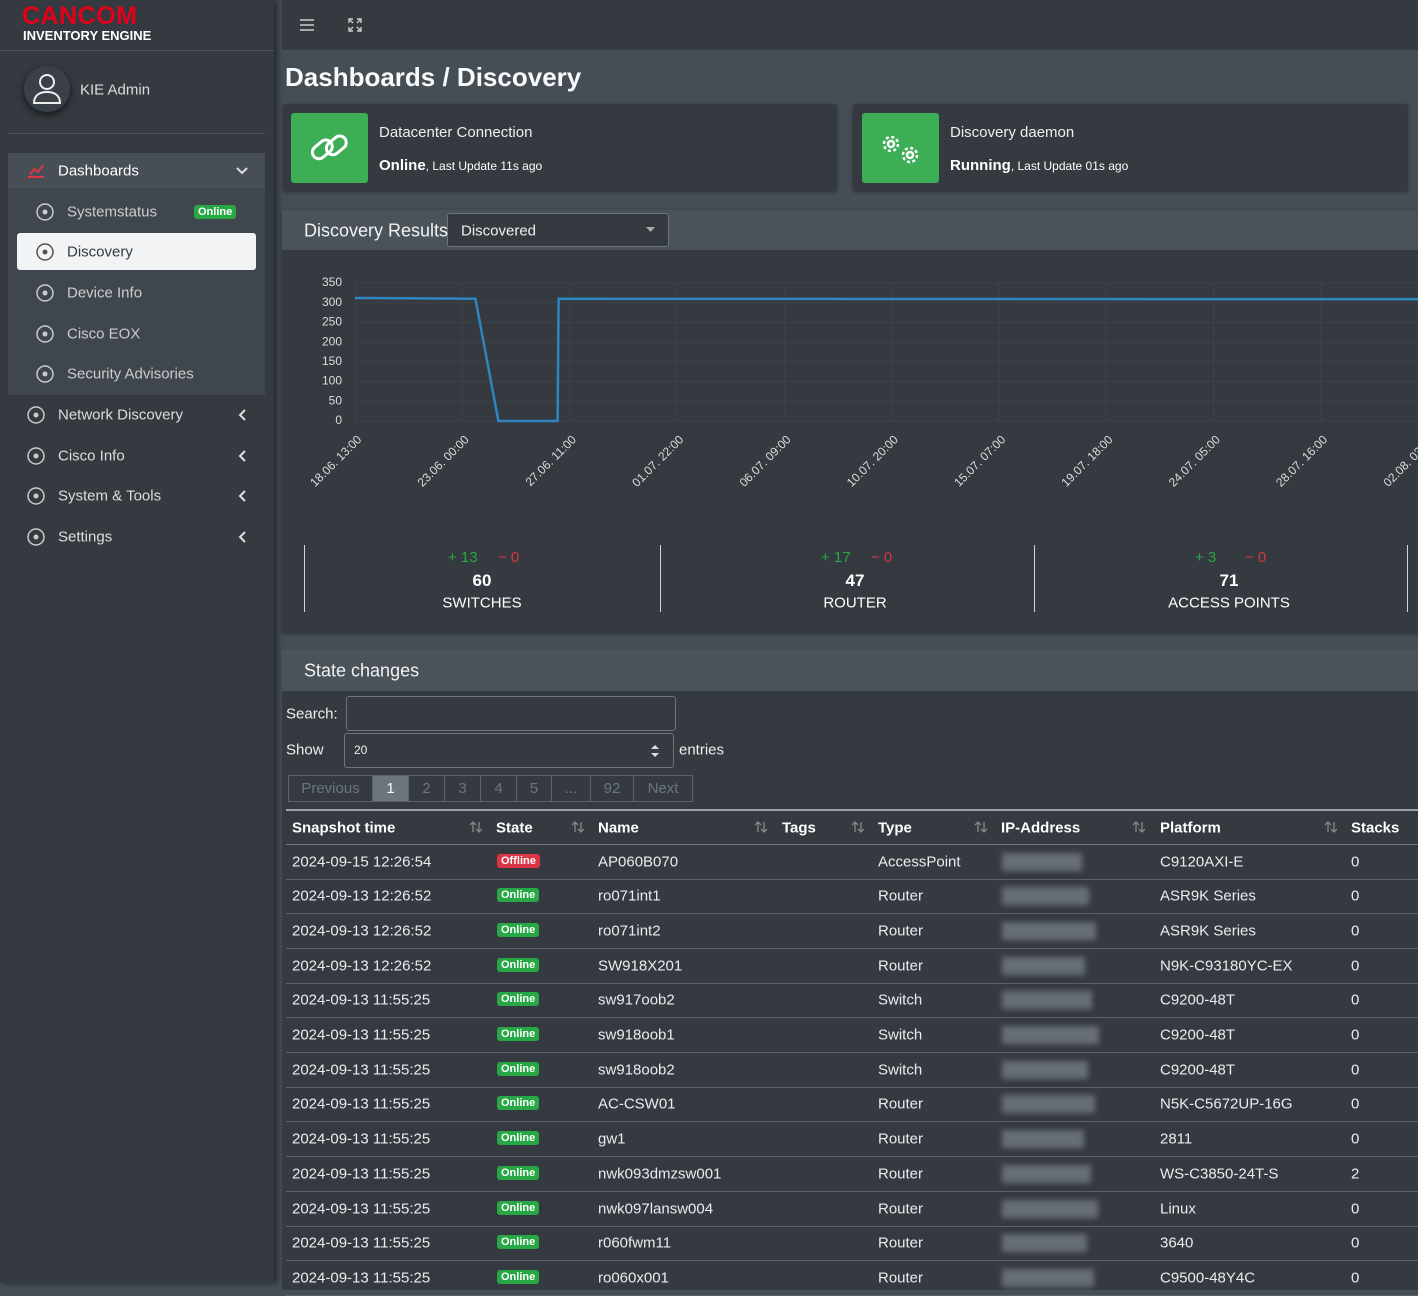 The height and width of the screenshot is (1296, 1418). I want to click on update-time: , Last Update 11s ago, so click(484, 166).